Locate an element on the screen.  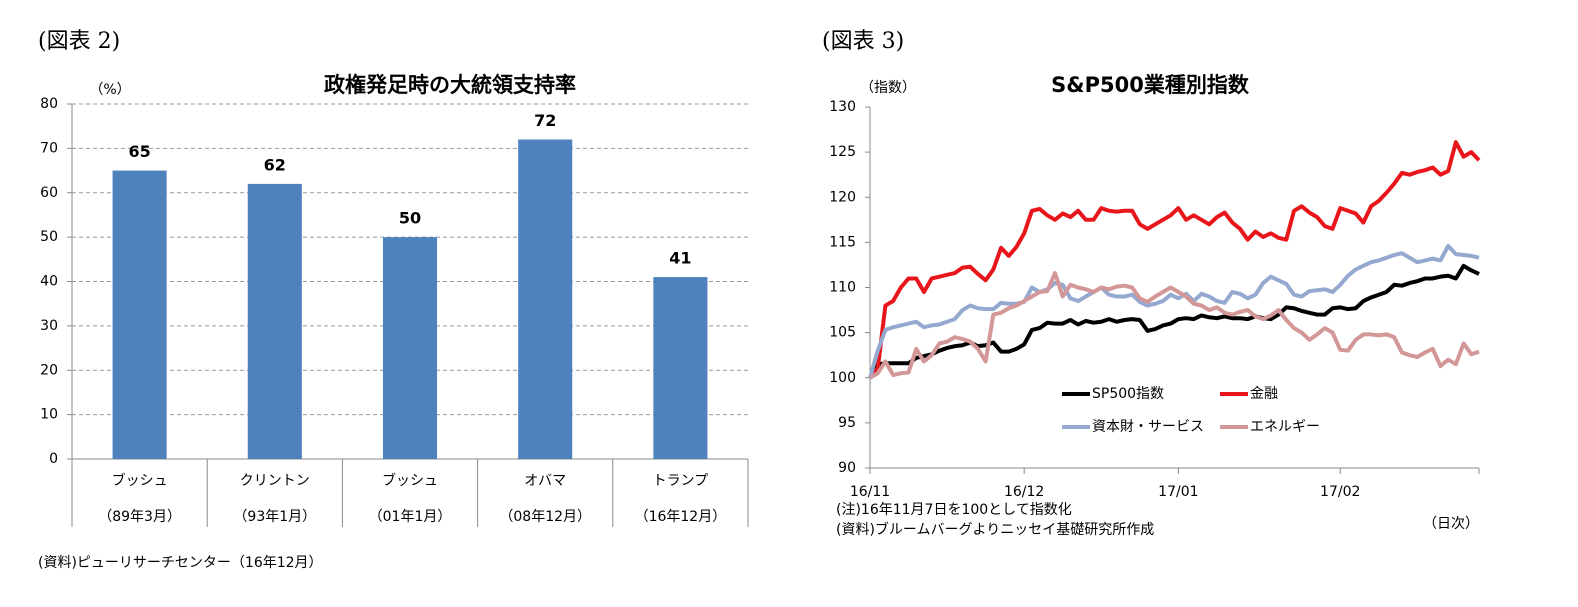
x-tick-sublabel: （93年1月） is located at coordinates (274, 517).